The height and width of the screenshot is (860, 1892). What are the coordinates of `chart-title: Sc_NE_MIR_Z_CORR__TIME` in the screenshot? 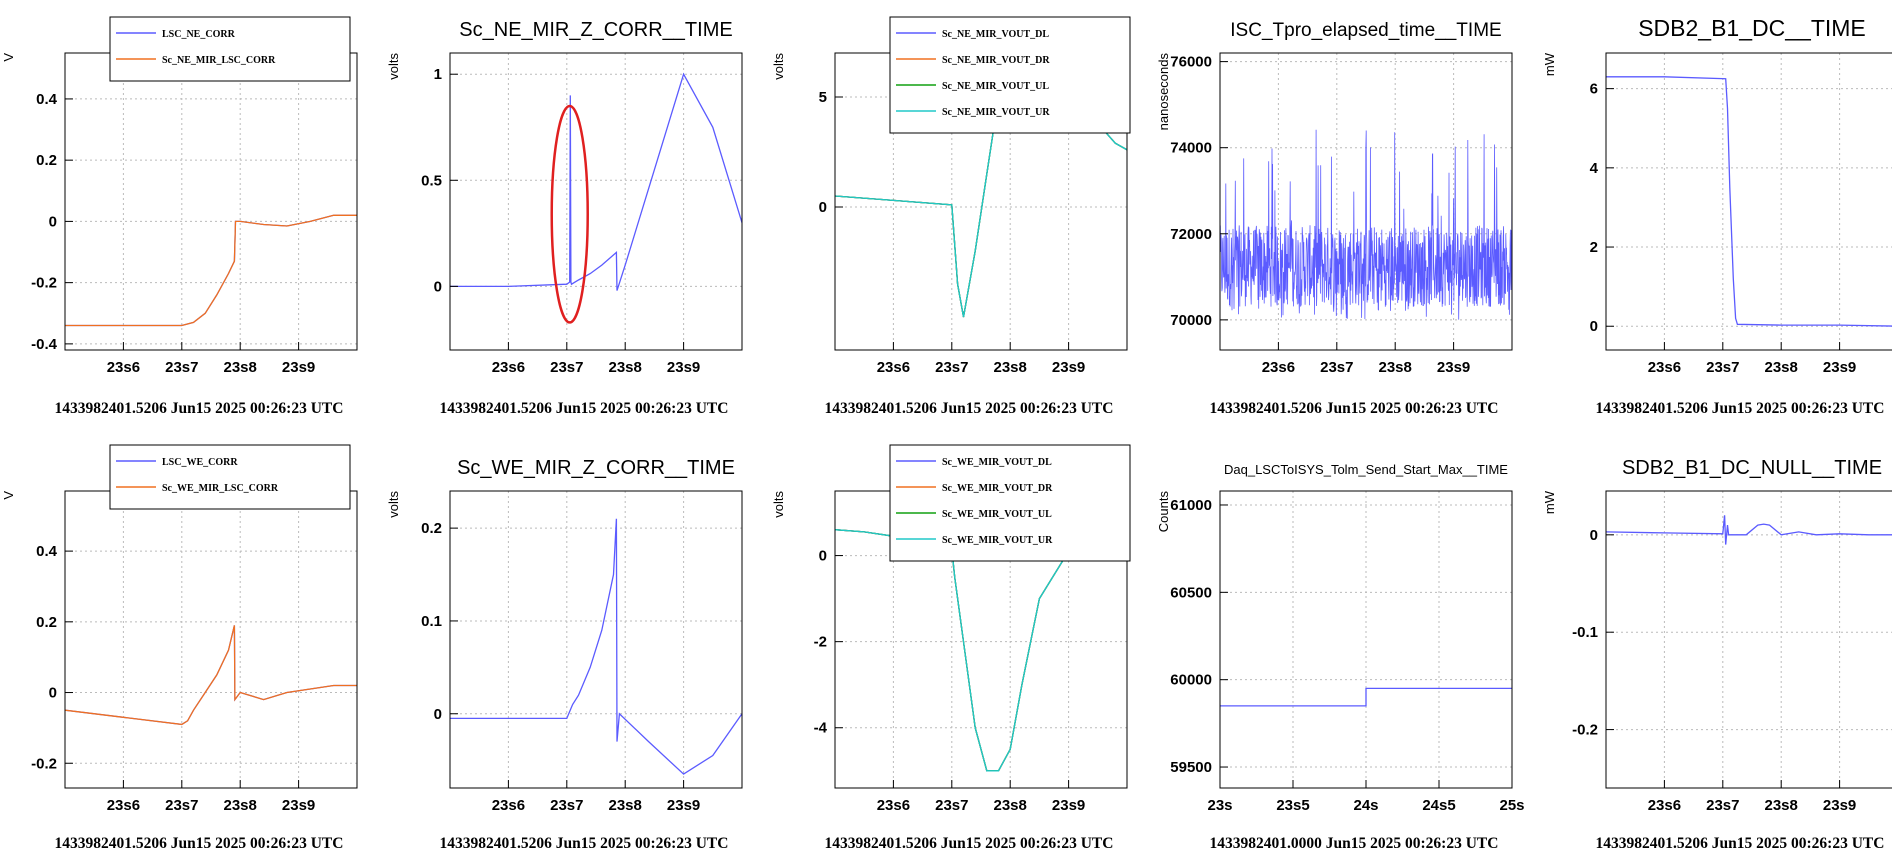 It's located at (595, 30).